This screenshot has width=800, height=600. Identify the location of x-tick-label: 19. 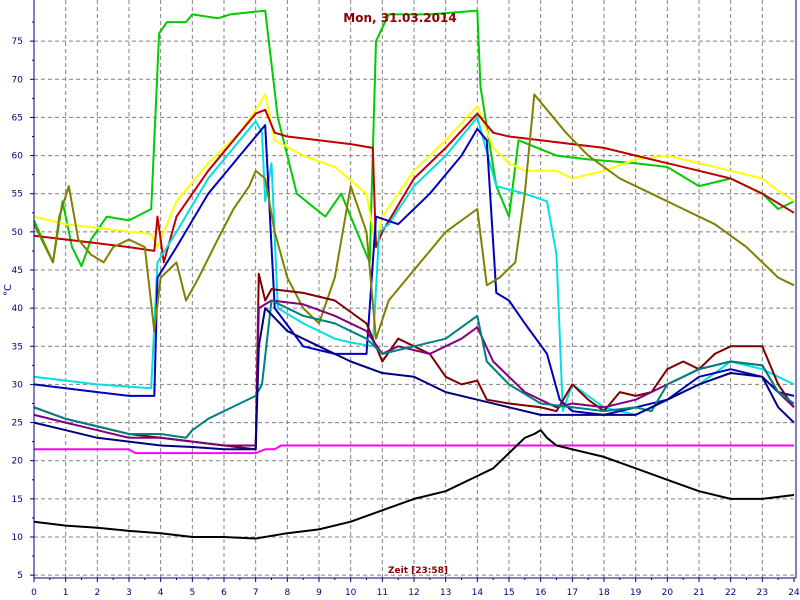
(636, 593).